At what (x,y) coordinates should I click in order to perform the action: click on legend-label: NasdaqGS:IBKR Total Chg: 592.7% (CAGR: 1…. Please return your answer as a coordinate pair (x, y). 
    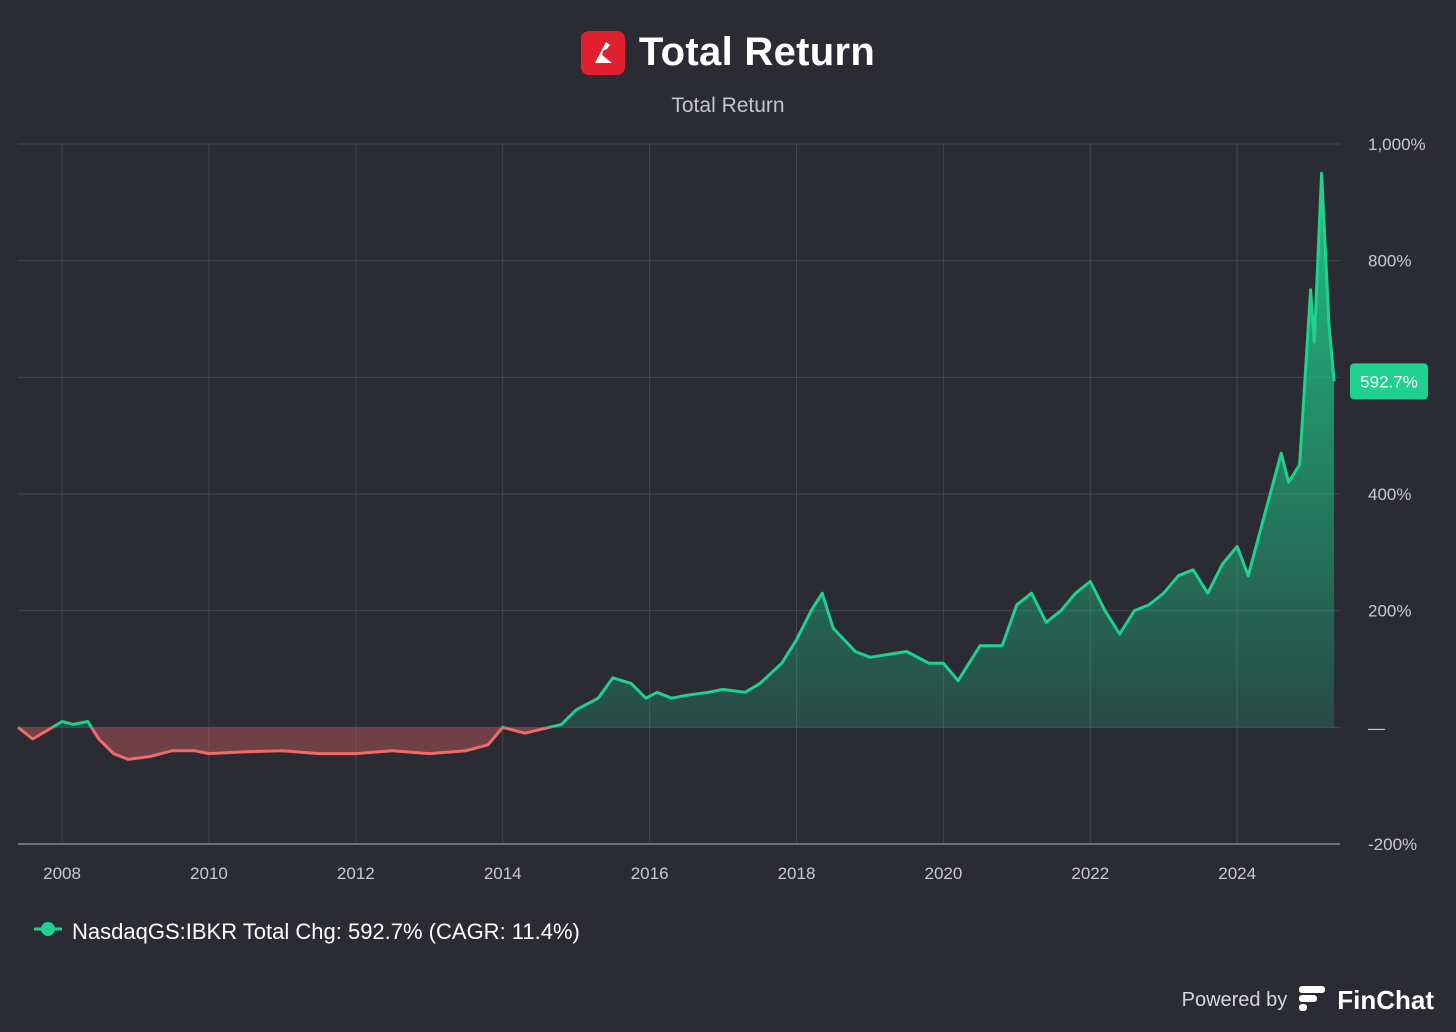
    Looking at the image, I should click on (326, 931).